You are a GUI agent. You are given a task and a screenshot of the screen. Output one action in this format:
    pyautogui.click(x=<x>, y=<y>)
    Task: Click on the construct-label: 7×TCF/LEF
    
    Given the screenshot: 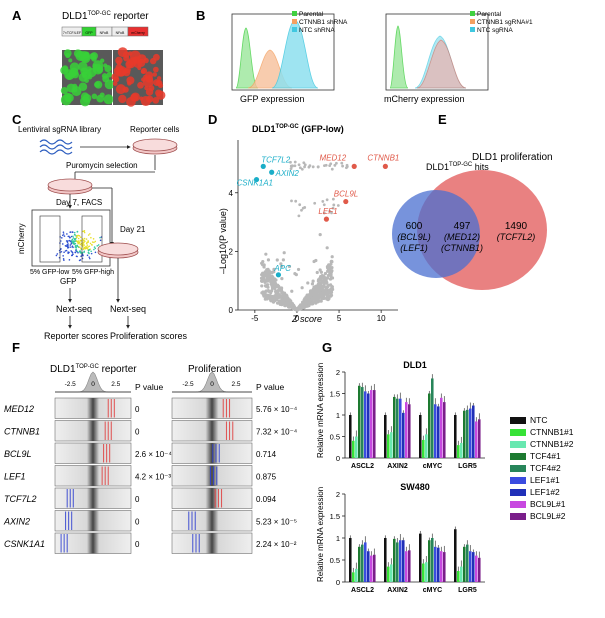 What is the action you would take?
    pyautogui.click(x=72, y=33)
    